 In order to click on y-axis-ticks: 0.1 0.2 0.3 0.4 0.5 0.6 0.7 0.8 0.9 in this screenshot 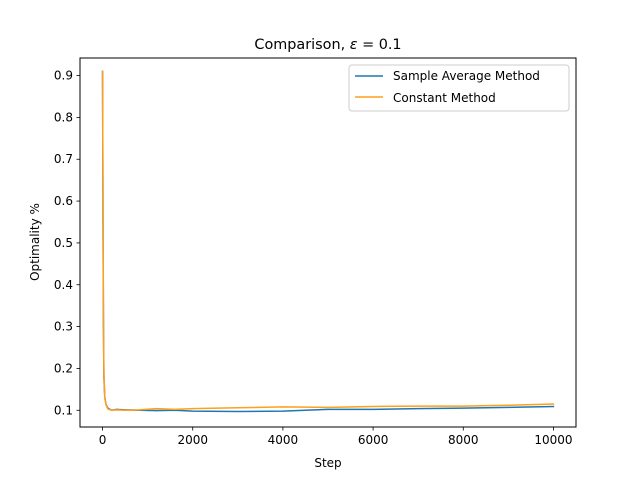, I will do `click(67, 243)`.